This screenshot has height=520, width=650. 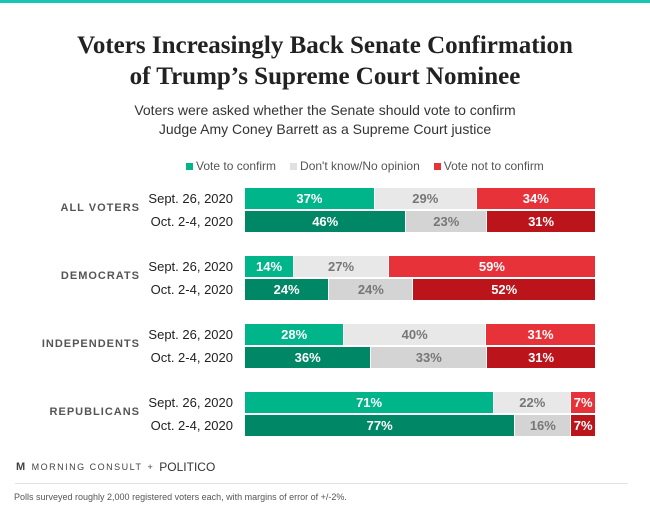 What do you see at coordinates (325, 1) in the screenshot?
I see `top-accent-bar` at bounding box center [325, 1].